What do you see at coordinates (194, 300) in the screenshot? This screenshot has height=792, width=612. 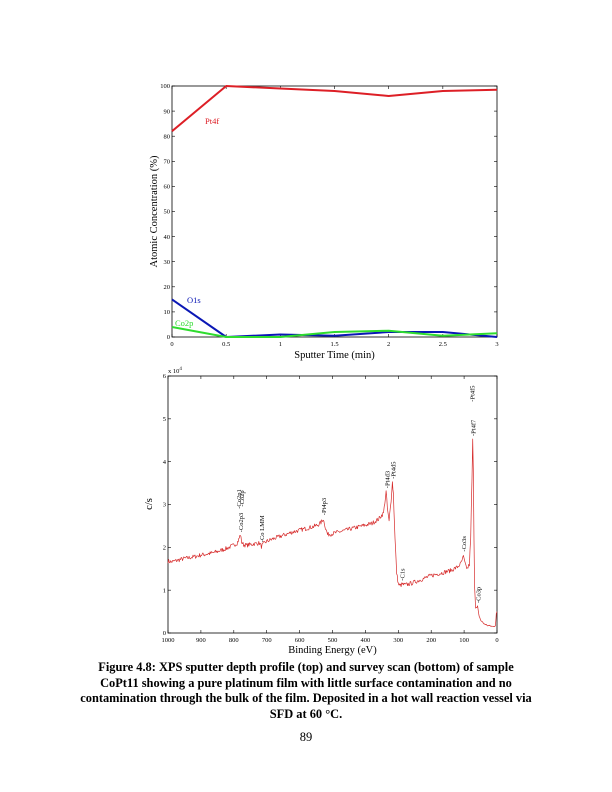 I see `series-label-o1s: O1s` at bounding box center [194, 300].